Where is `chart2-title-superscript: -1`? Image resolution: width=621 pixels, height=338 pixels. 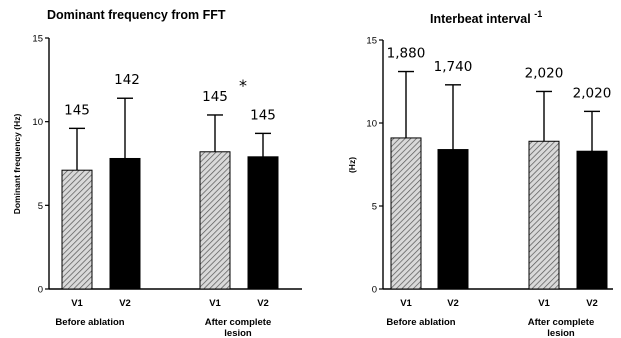 chart2-title-superscript: -1 is located at coordinates (538, 14).